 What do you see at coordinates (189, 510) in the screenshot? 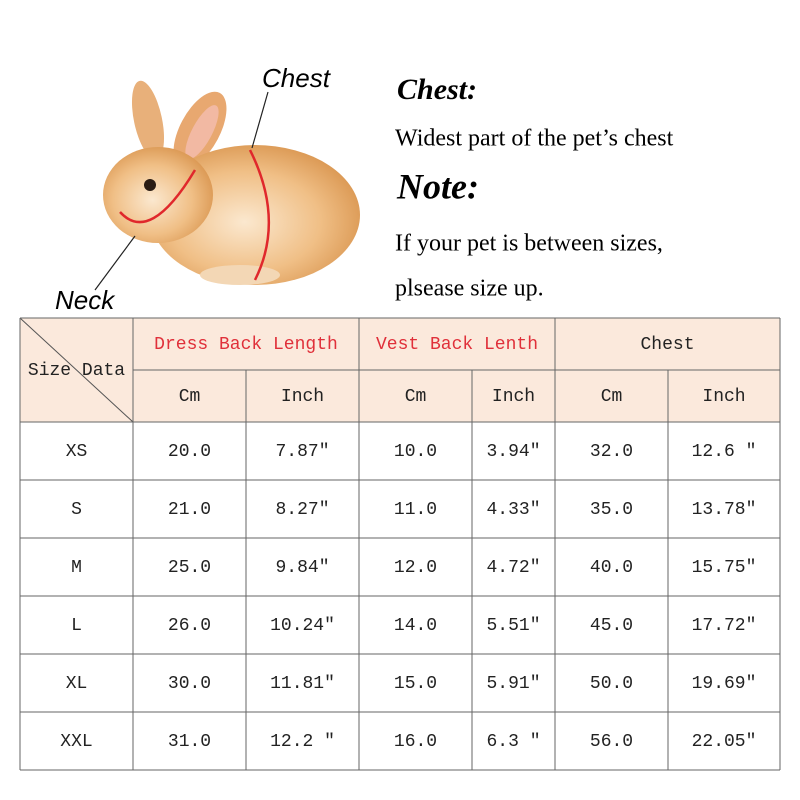
I see `table-cell: 21.0` at bounding box center [189, 510].